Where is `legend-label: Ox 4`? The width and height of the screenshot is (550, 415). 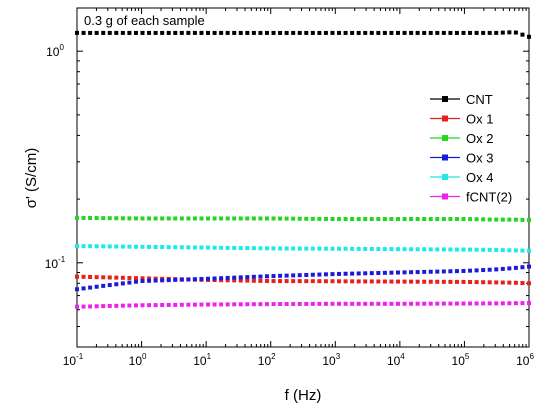 legend-label: Ox 4 is located at coordinates (479, 177).